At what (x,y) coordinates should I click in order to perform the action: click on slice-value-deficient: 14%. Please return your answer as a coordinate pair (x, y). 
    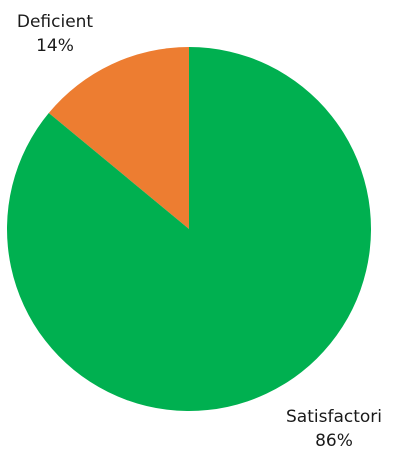
    Looking at the image, I should click on (55, 46).